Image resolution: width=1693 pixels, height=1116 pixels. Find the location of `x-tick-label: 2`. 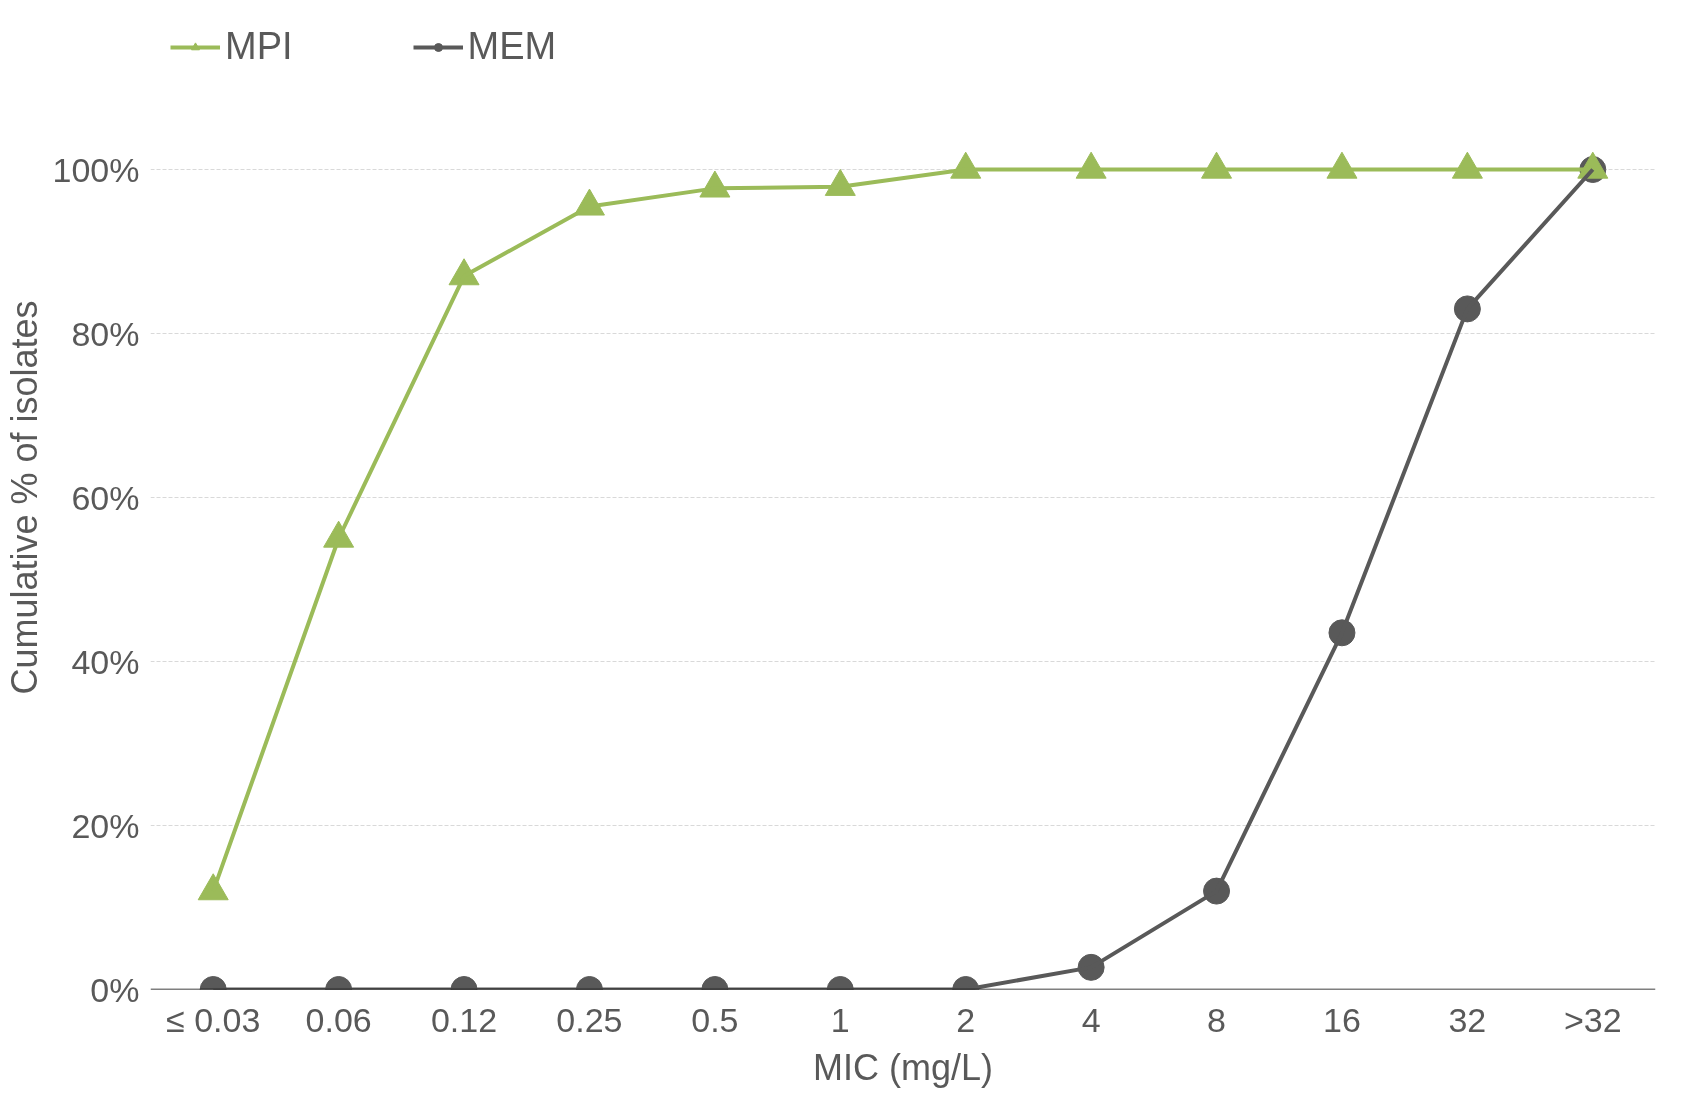

x-tick-label: 2 is located at coordinates (966, 1019).